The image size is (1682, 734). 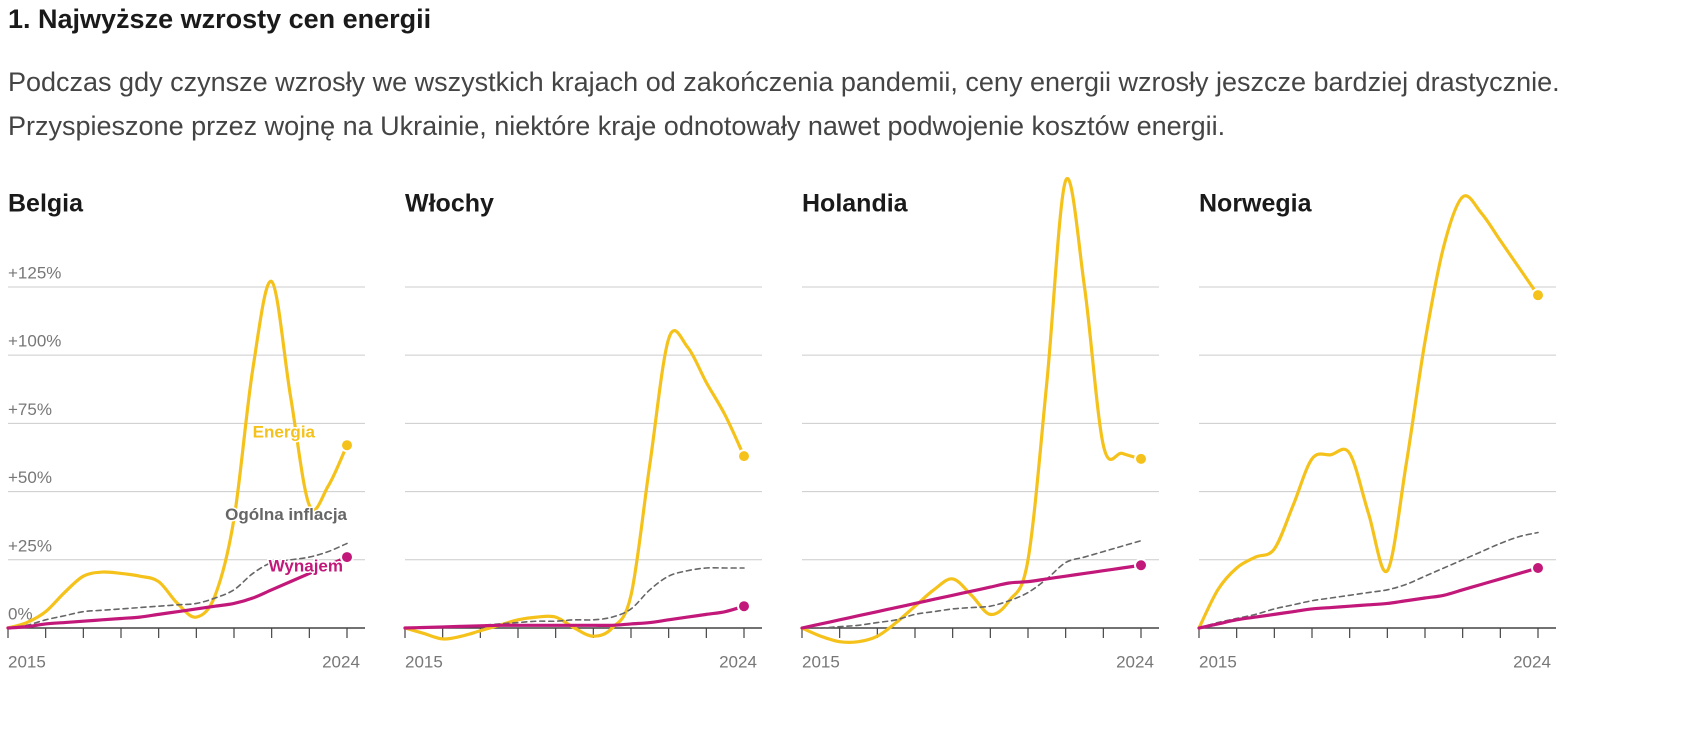 I want to click on panel-title: Norwegia, so click(x=1256, y=204).